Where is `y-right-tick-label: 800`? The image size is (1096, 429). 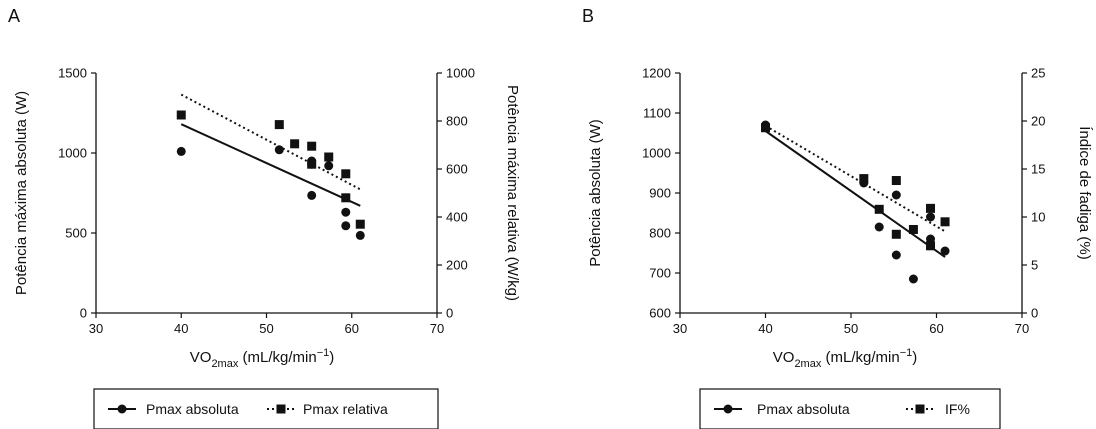 y-right-tick-label: 800 is located at coordinates (457, 121).